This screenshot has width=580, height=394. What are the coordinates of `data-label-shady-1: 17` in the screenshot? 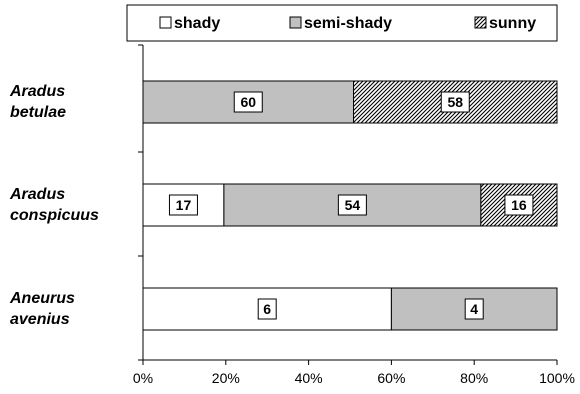 It's located at (184, 205).